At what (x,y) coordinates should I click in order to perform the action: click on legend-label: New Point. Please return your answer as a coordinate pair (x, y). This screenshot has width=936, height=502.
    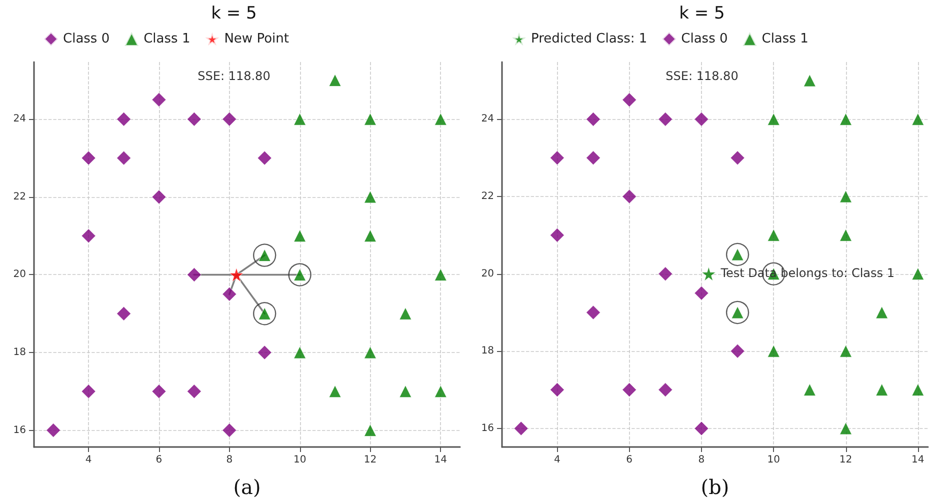
    Looking at the image, I should click on (256, 39).